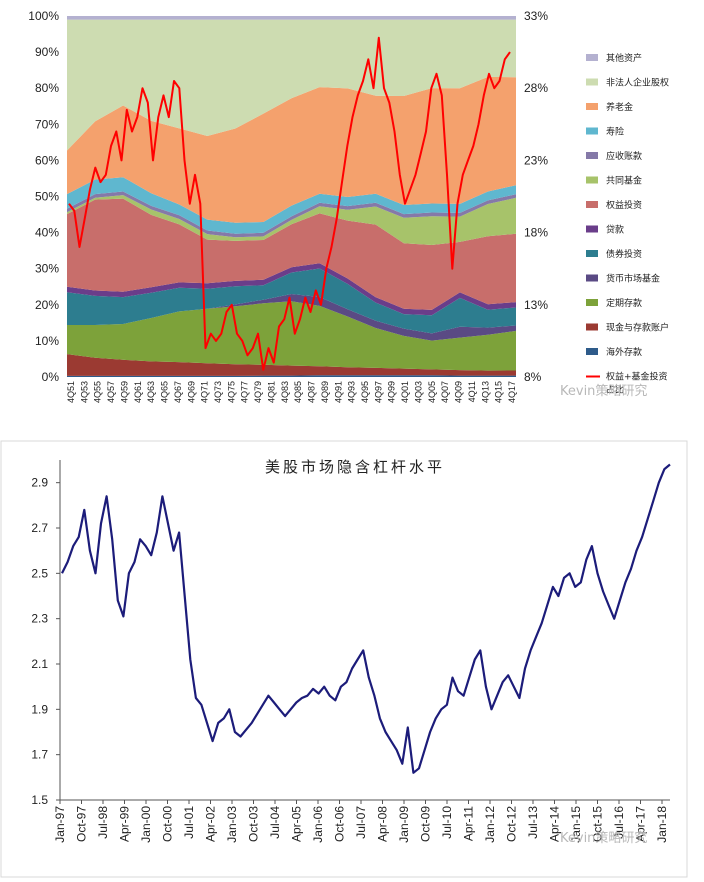 This screenshot has height=882, width=704. What do you see at coordinates (662, 824) in the screenshot?
I see `bottom-x-tick: Jan-18` at bounding box center [662, 824].